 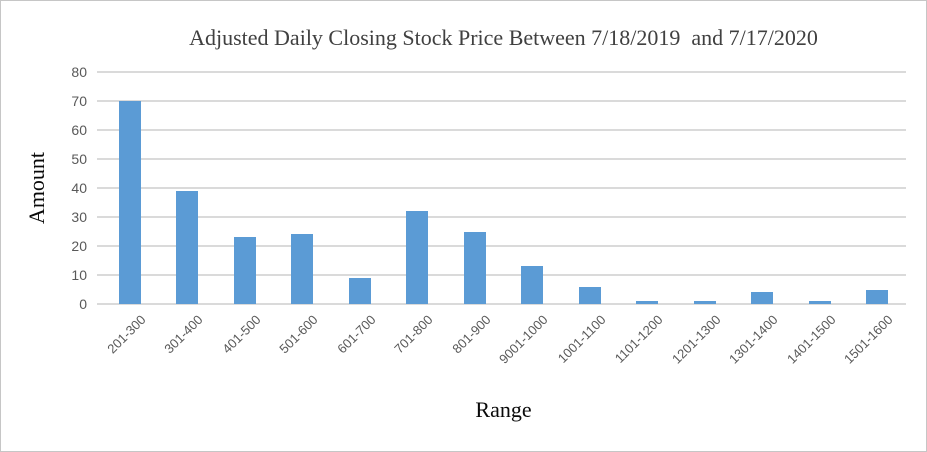 I want to click on y-tick-label-50: 50, so click(x=79, y=159).